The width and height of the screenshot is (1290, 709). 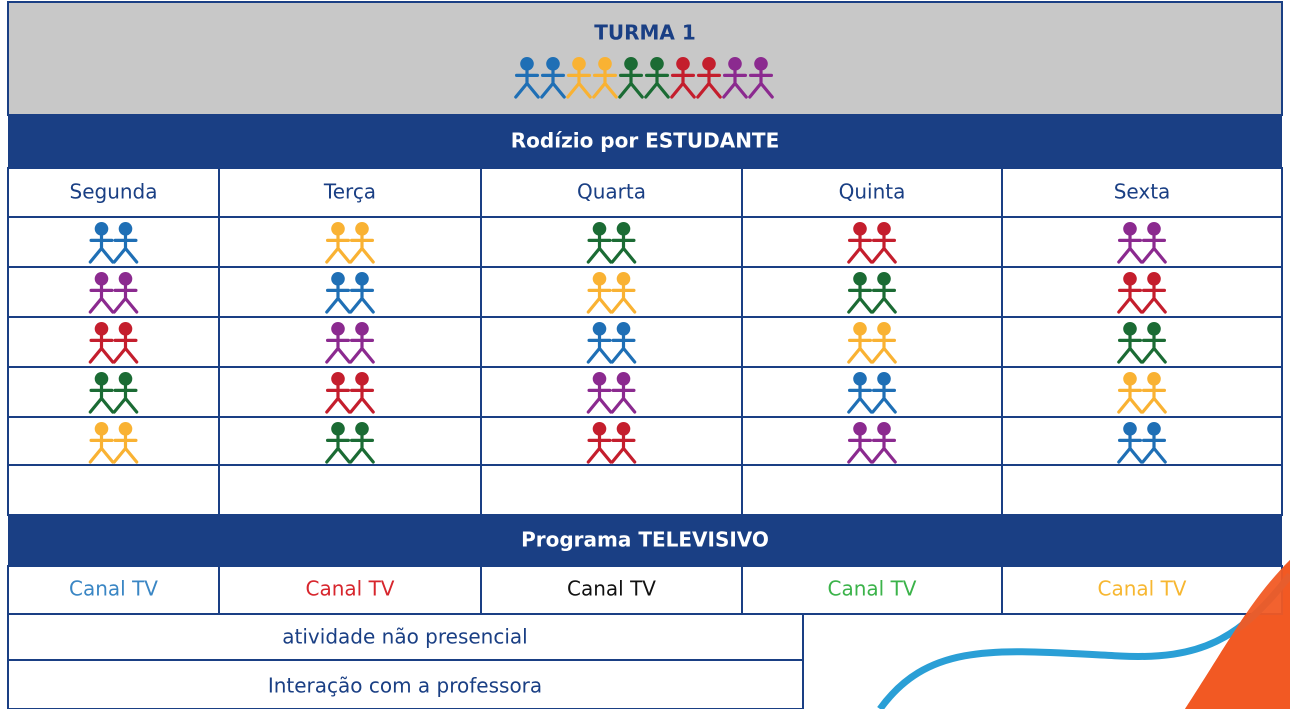 What do you see at coordinates (644, 78) in the screenshot?
I see `student-figures` at bounding box center [644, 78].